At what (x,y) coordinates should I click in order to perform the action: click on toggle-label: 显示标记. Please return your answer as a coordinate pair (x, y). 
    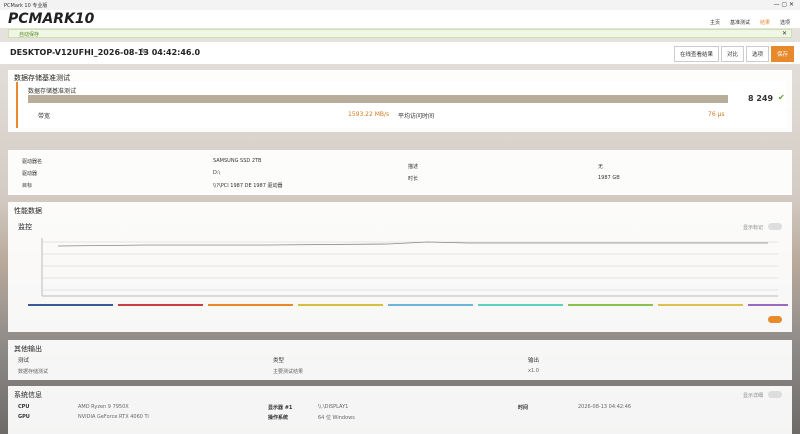
    Looking at the image, I should click on (753, 228).